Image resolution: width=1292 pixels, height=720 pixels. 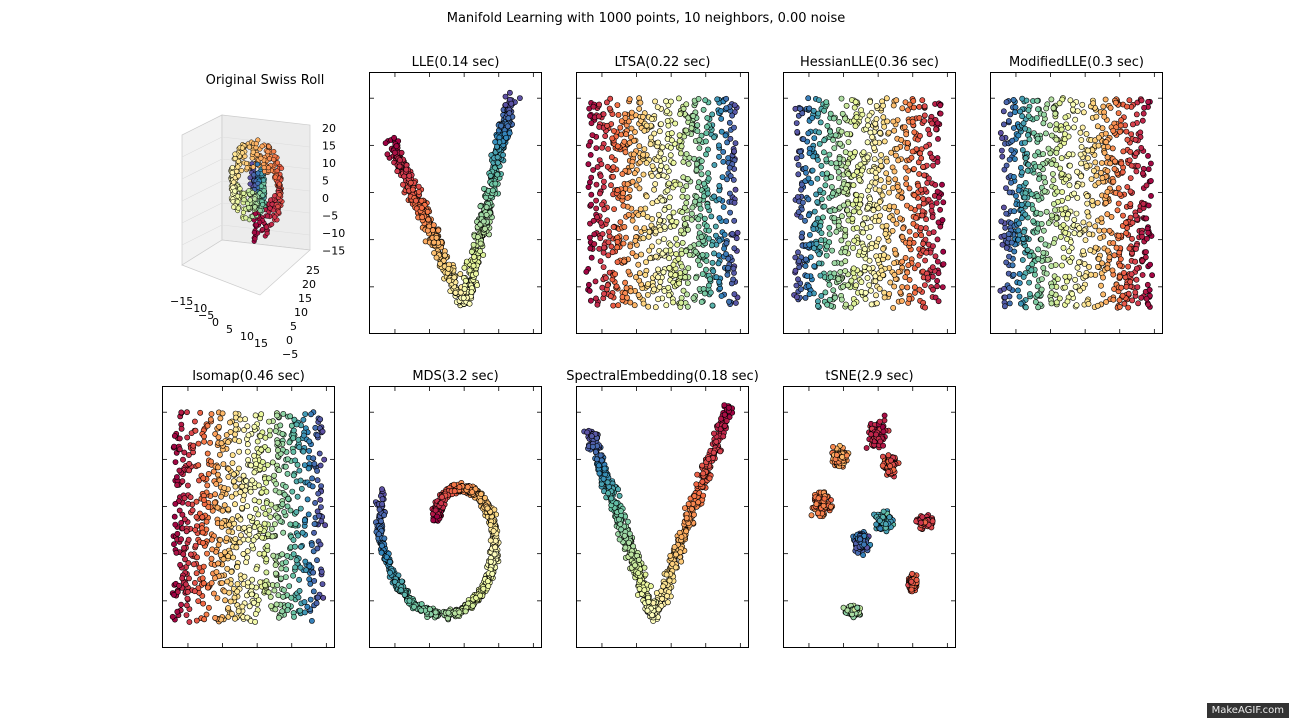 I want to click on isomap-scatter-plot, so click(x=248, y=517).